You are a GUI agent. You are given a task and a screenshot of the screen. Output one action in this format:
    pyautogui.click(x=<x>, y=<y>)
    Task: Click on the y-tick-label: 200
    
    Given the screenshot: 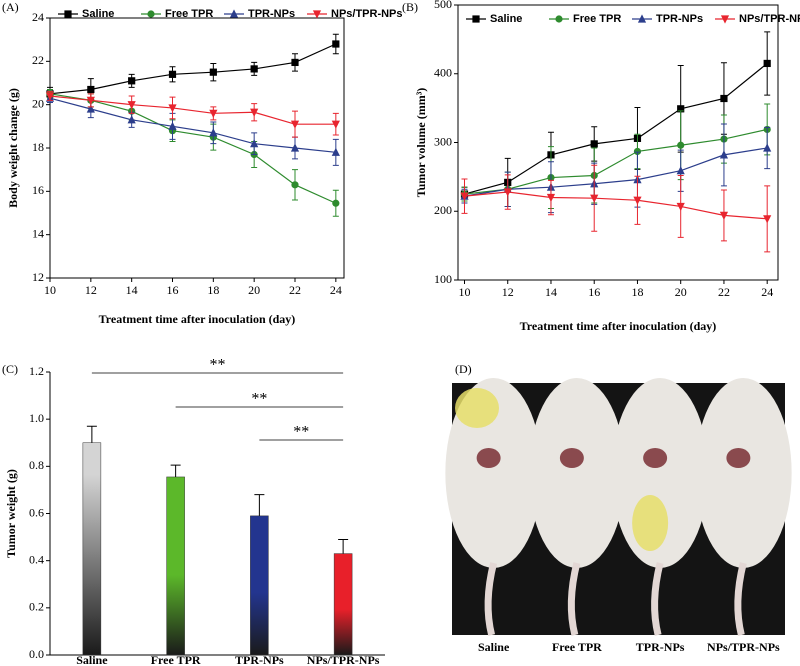 What is the action you would take?
    pyautogui.click(x=443, y=210)
    